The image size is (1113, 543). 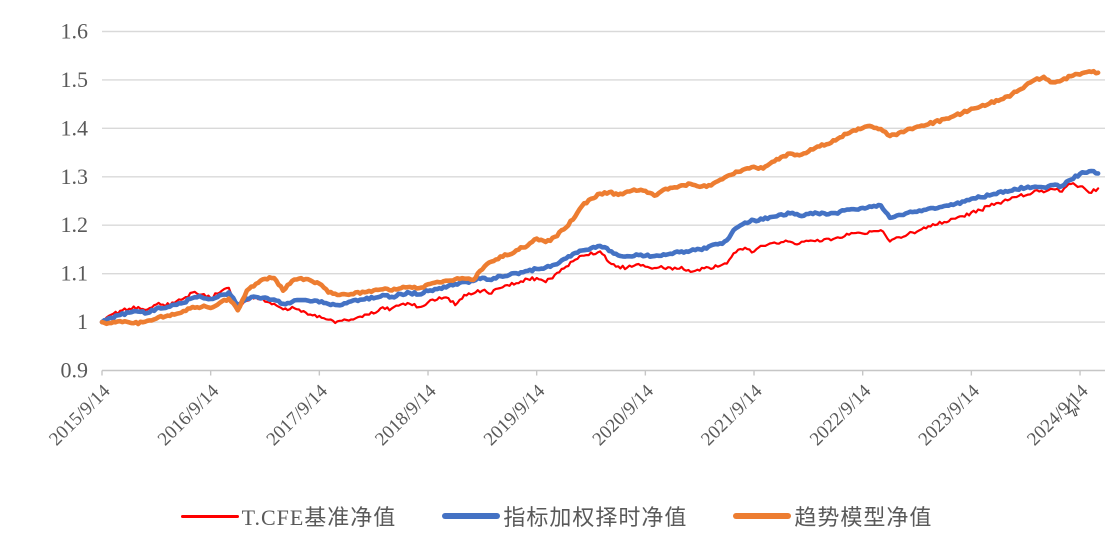 What do you see at coordinates (75, 127) in the screenshot?
I see `y-axis-tick-label: 1.4` at bounding box center [75, 127].